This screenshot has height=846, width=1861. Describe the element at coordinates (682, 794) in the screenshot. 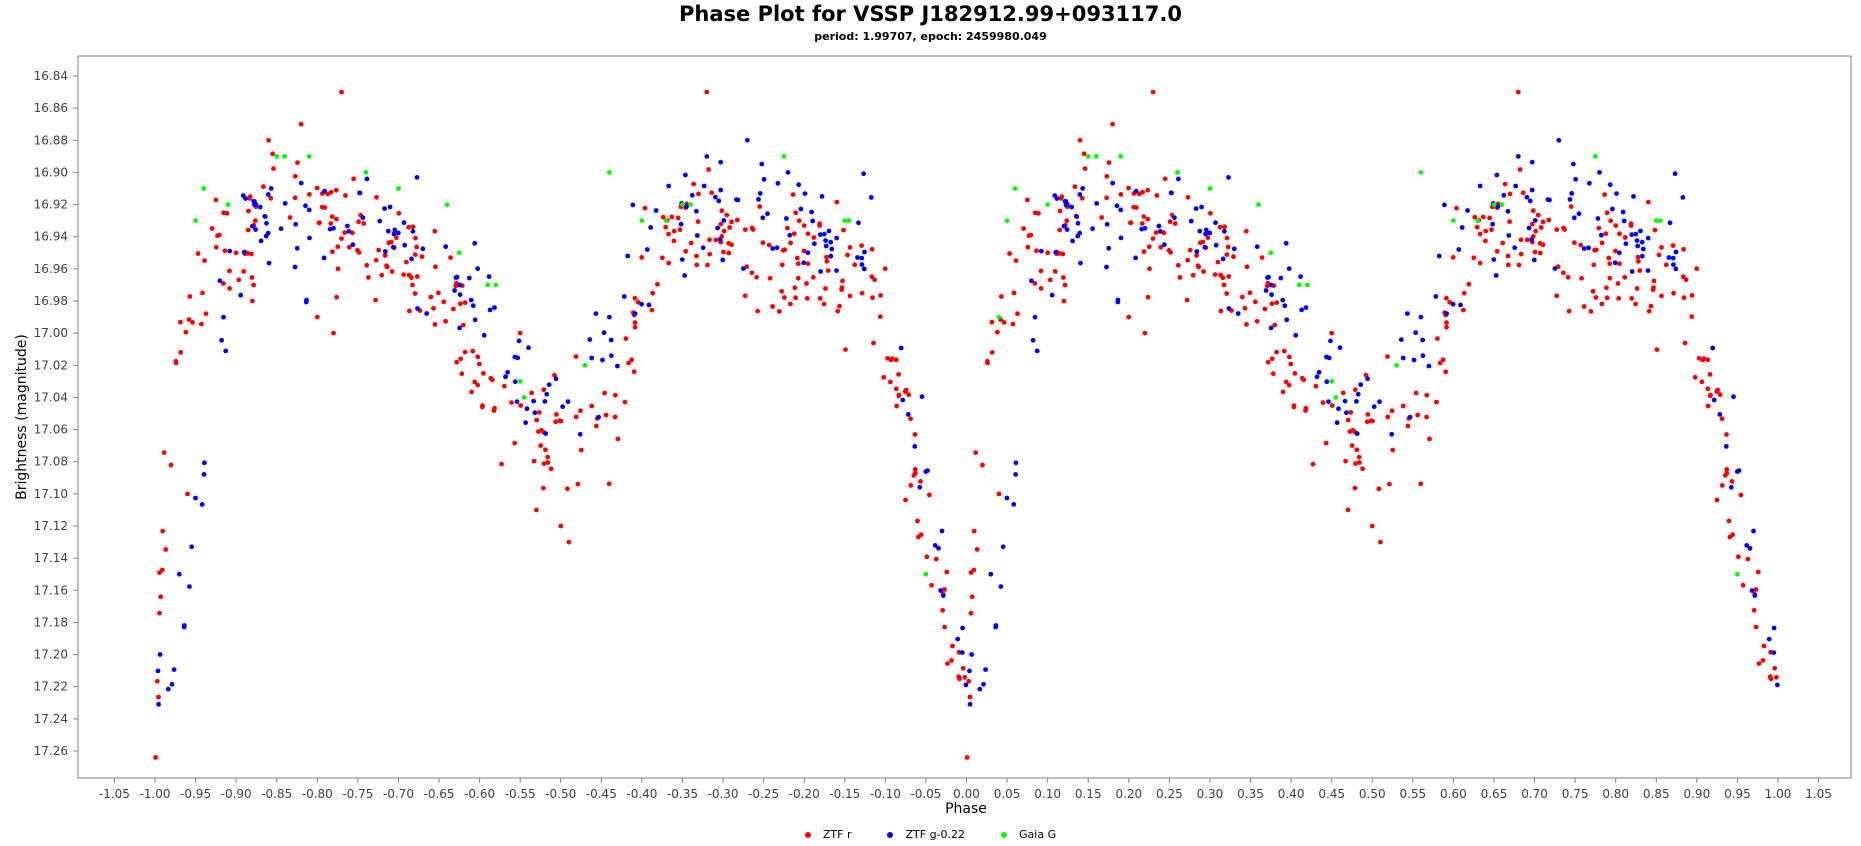

I see `x-tick-label: -0.35` at that location.